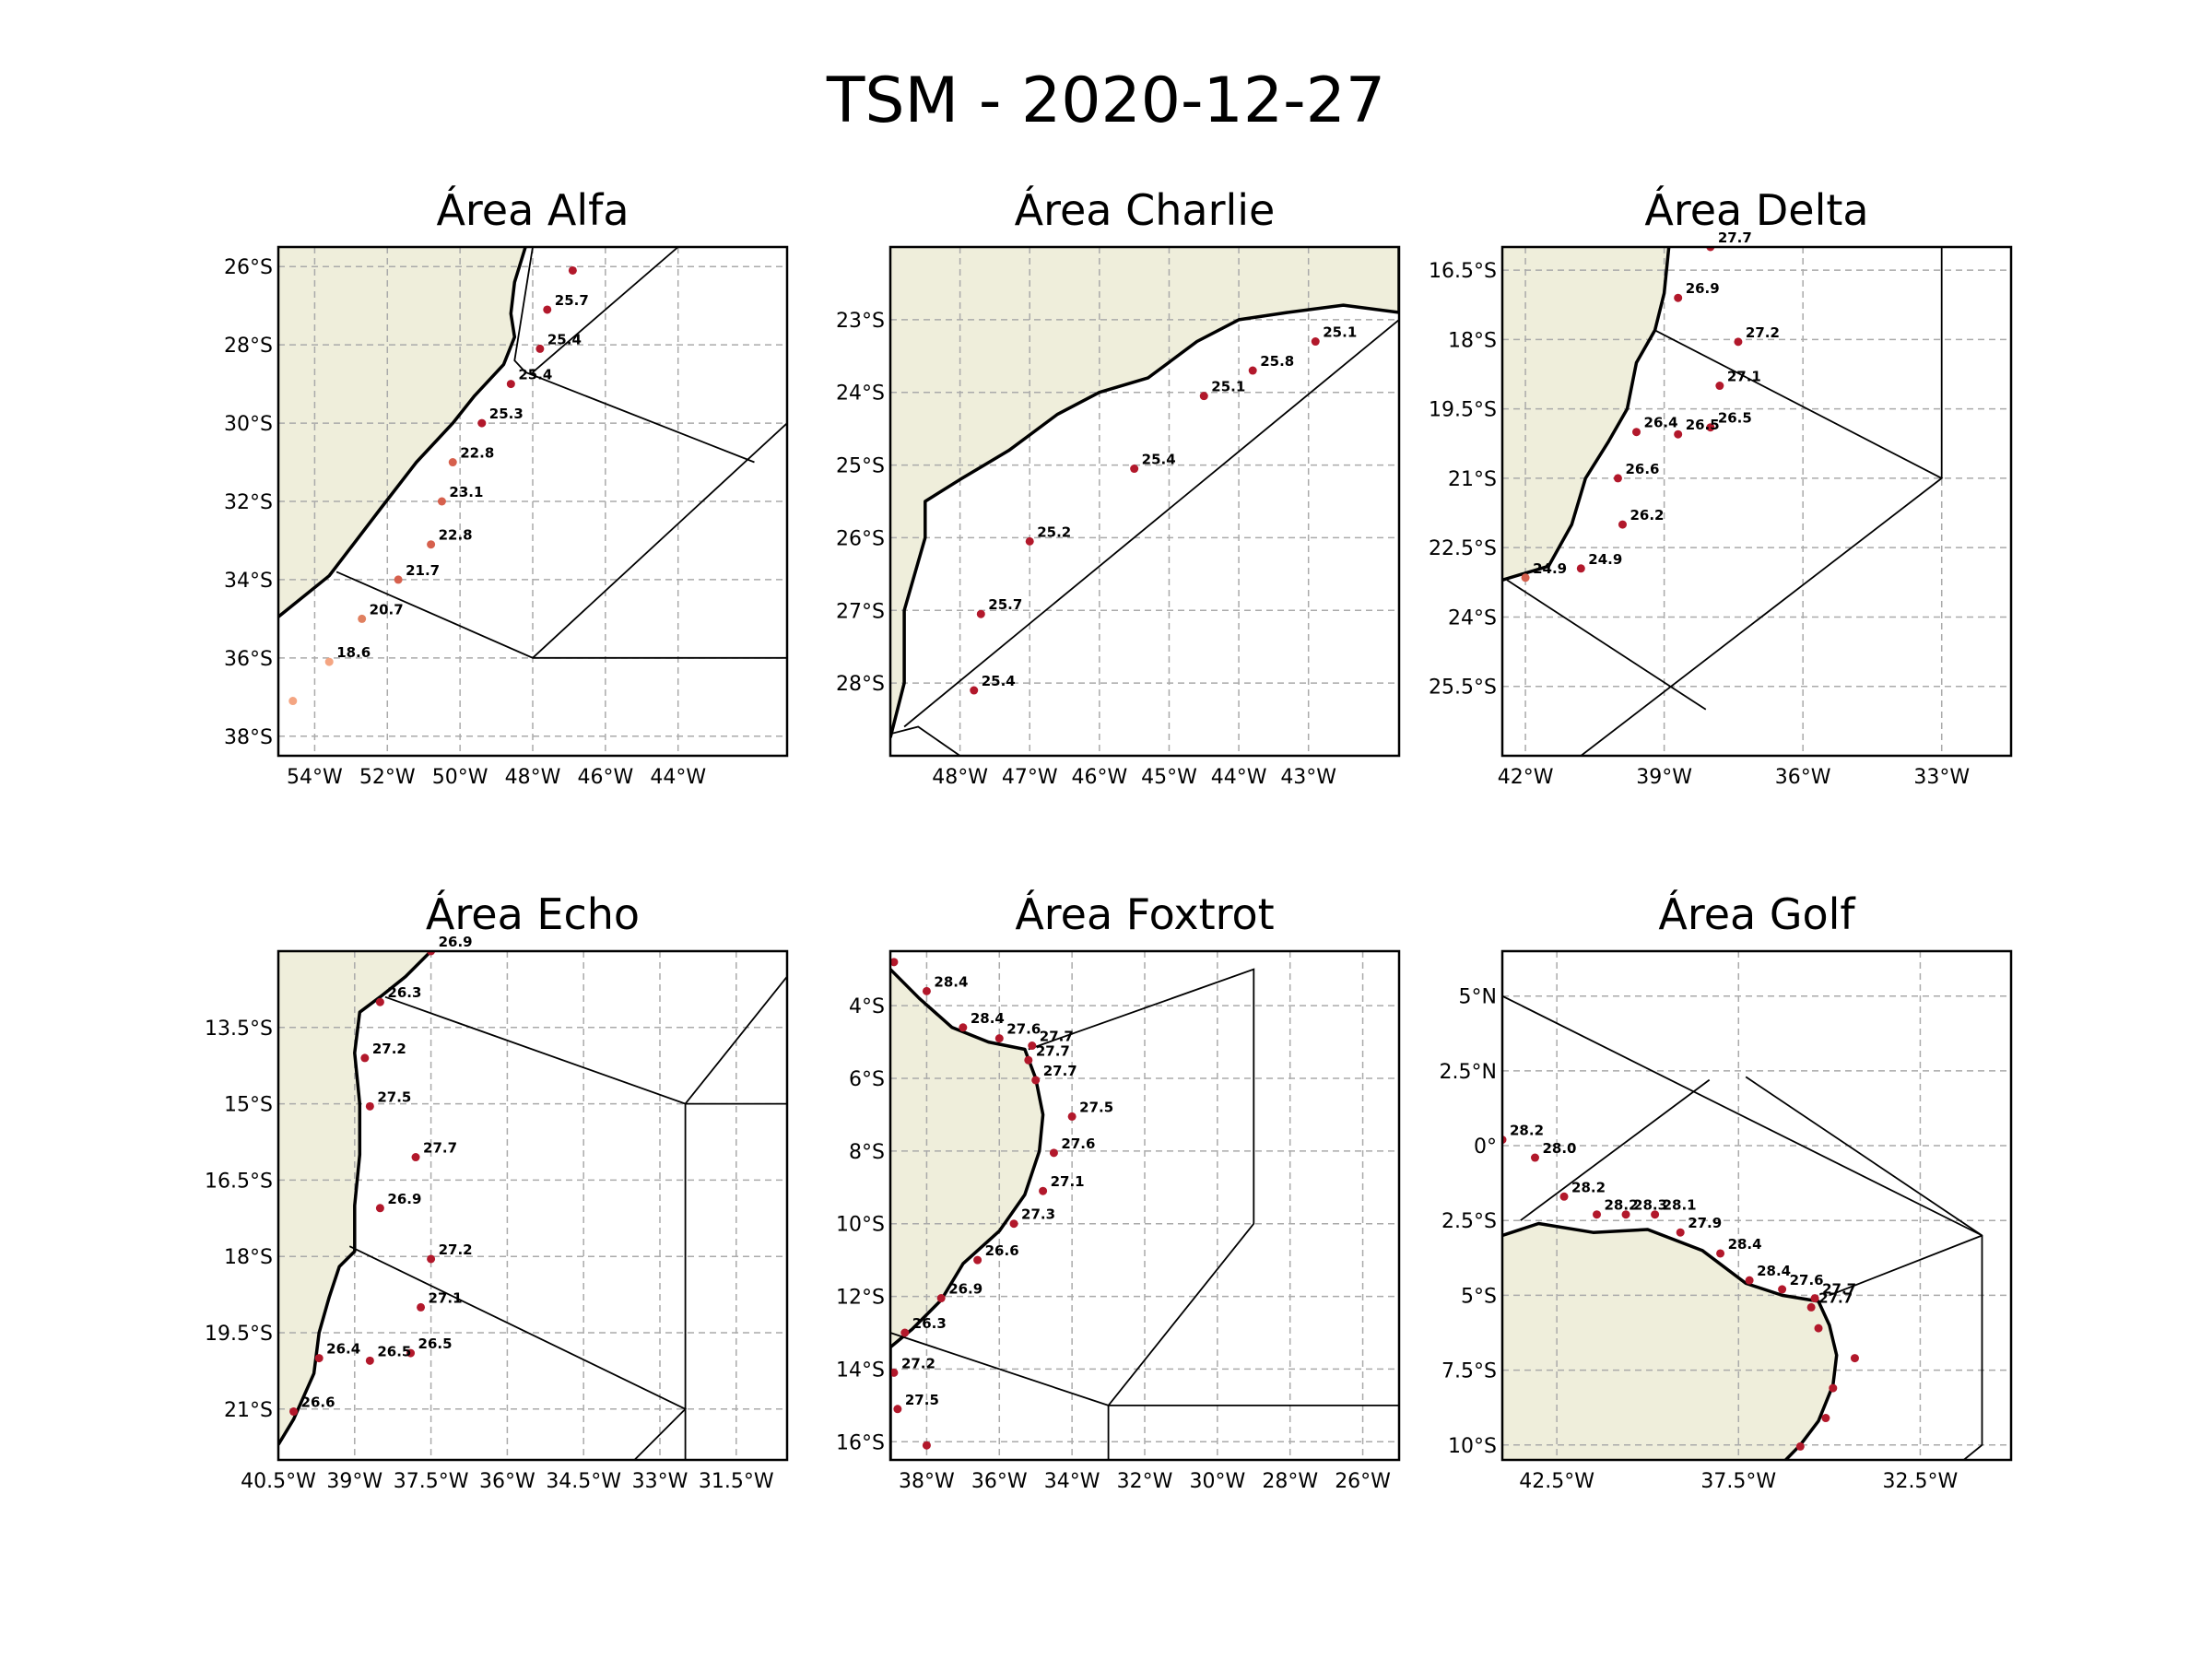 The width and height of the screenshot is (2212, 1659). Describe the element at coordinates (404, 992) in the screenshot. I see `sst-point-label: 26.3` at that location.